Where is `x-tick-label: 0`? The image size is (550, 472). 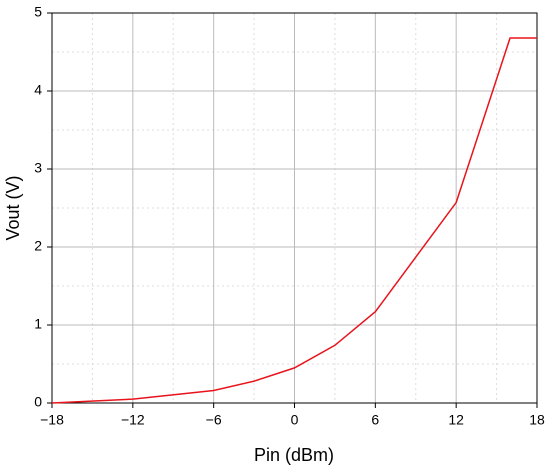 x-tick-label: 0 is located at coordinates (295, 420).